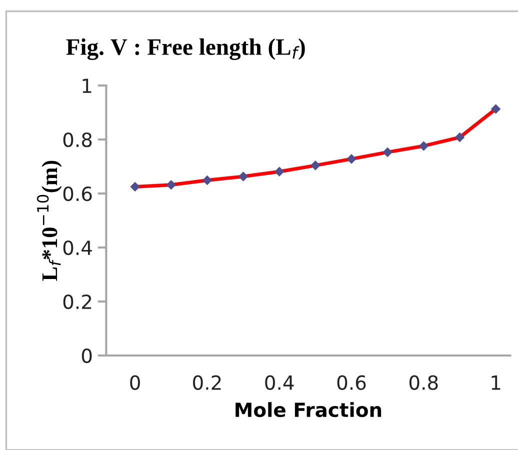 The width and height of the screenshot is (518, 450). What do you see at coordinates (309, 410) in the screenshot?
I see `x-axis-title: Mole Fraction` at bounding box center [309, 410].